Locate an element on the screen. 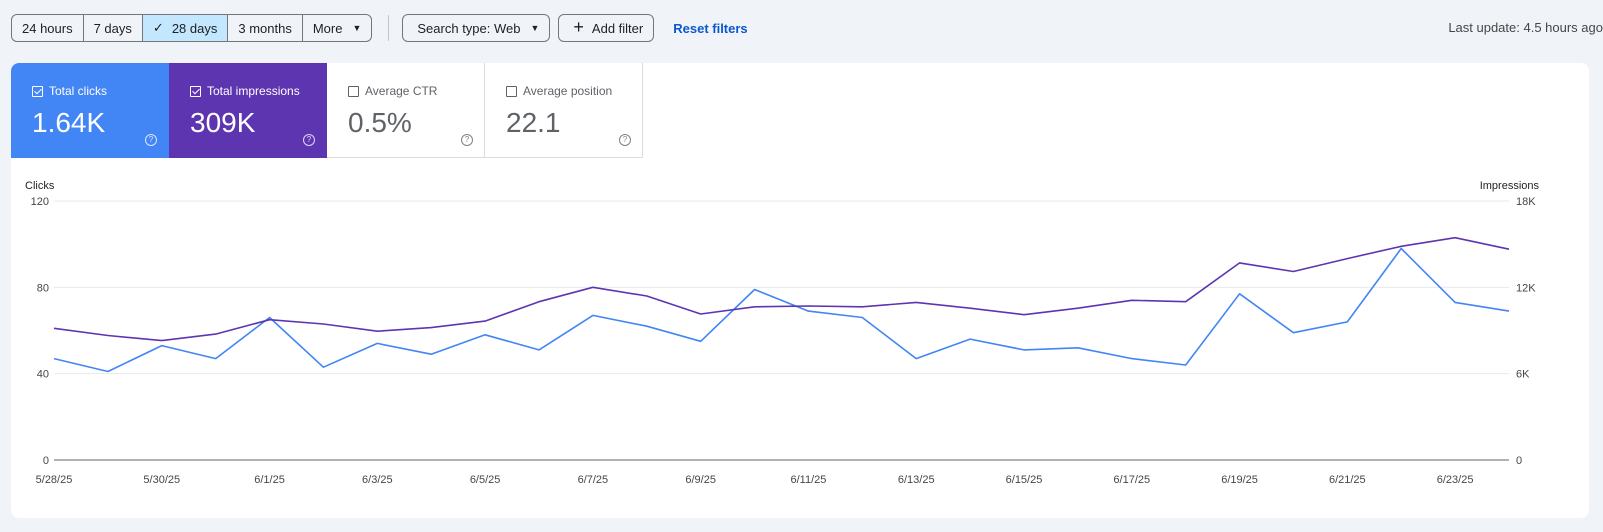  metric-value: 309K is located at coordinates (223, 122).